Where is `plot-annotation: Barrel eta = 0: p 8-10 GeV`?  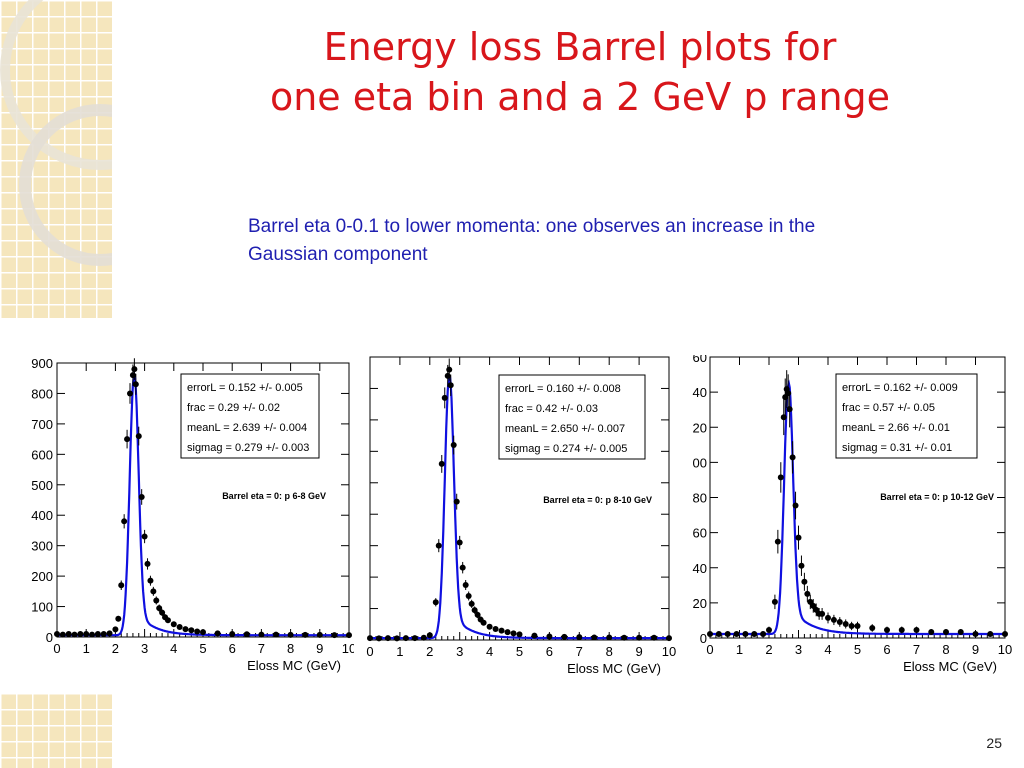
plot-annotation: Barrel eta = 0: p 8-10 GeV is located at coordinates (597, 500).